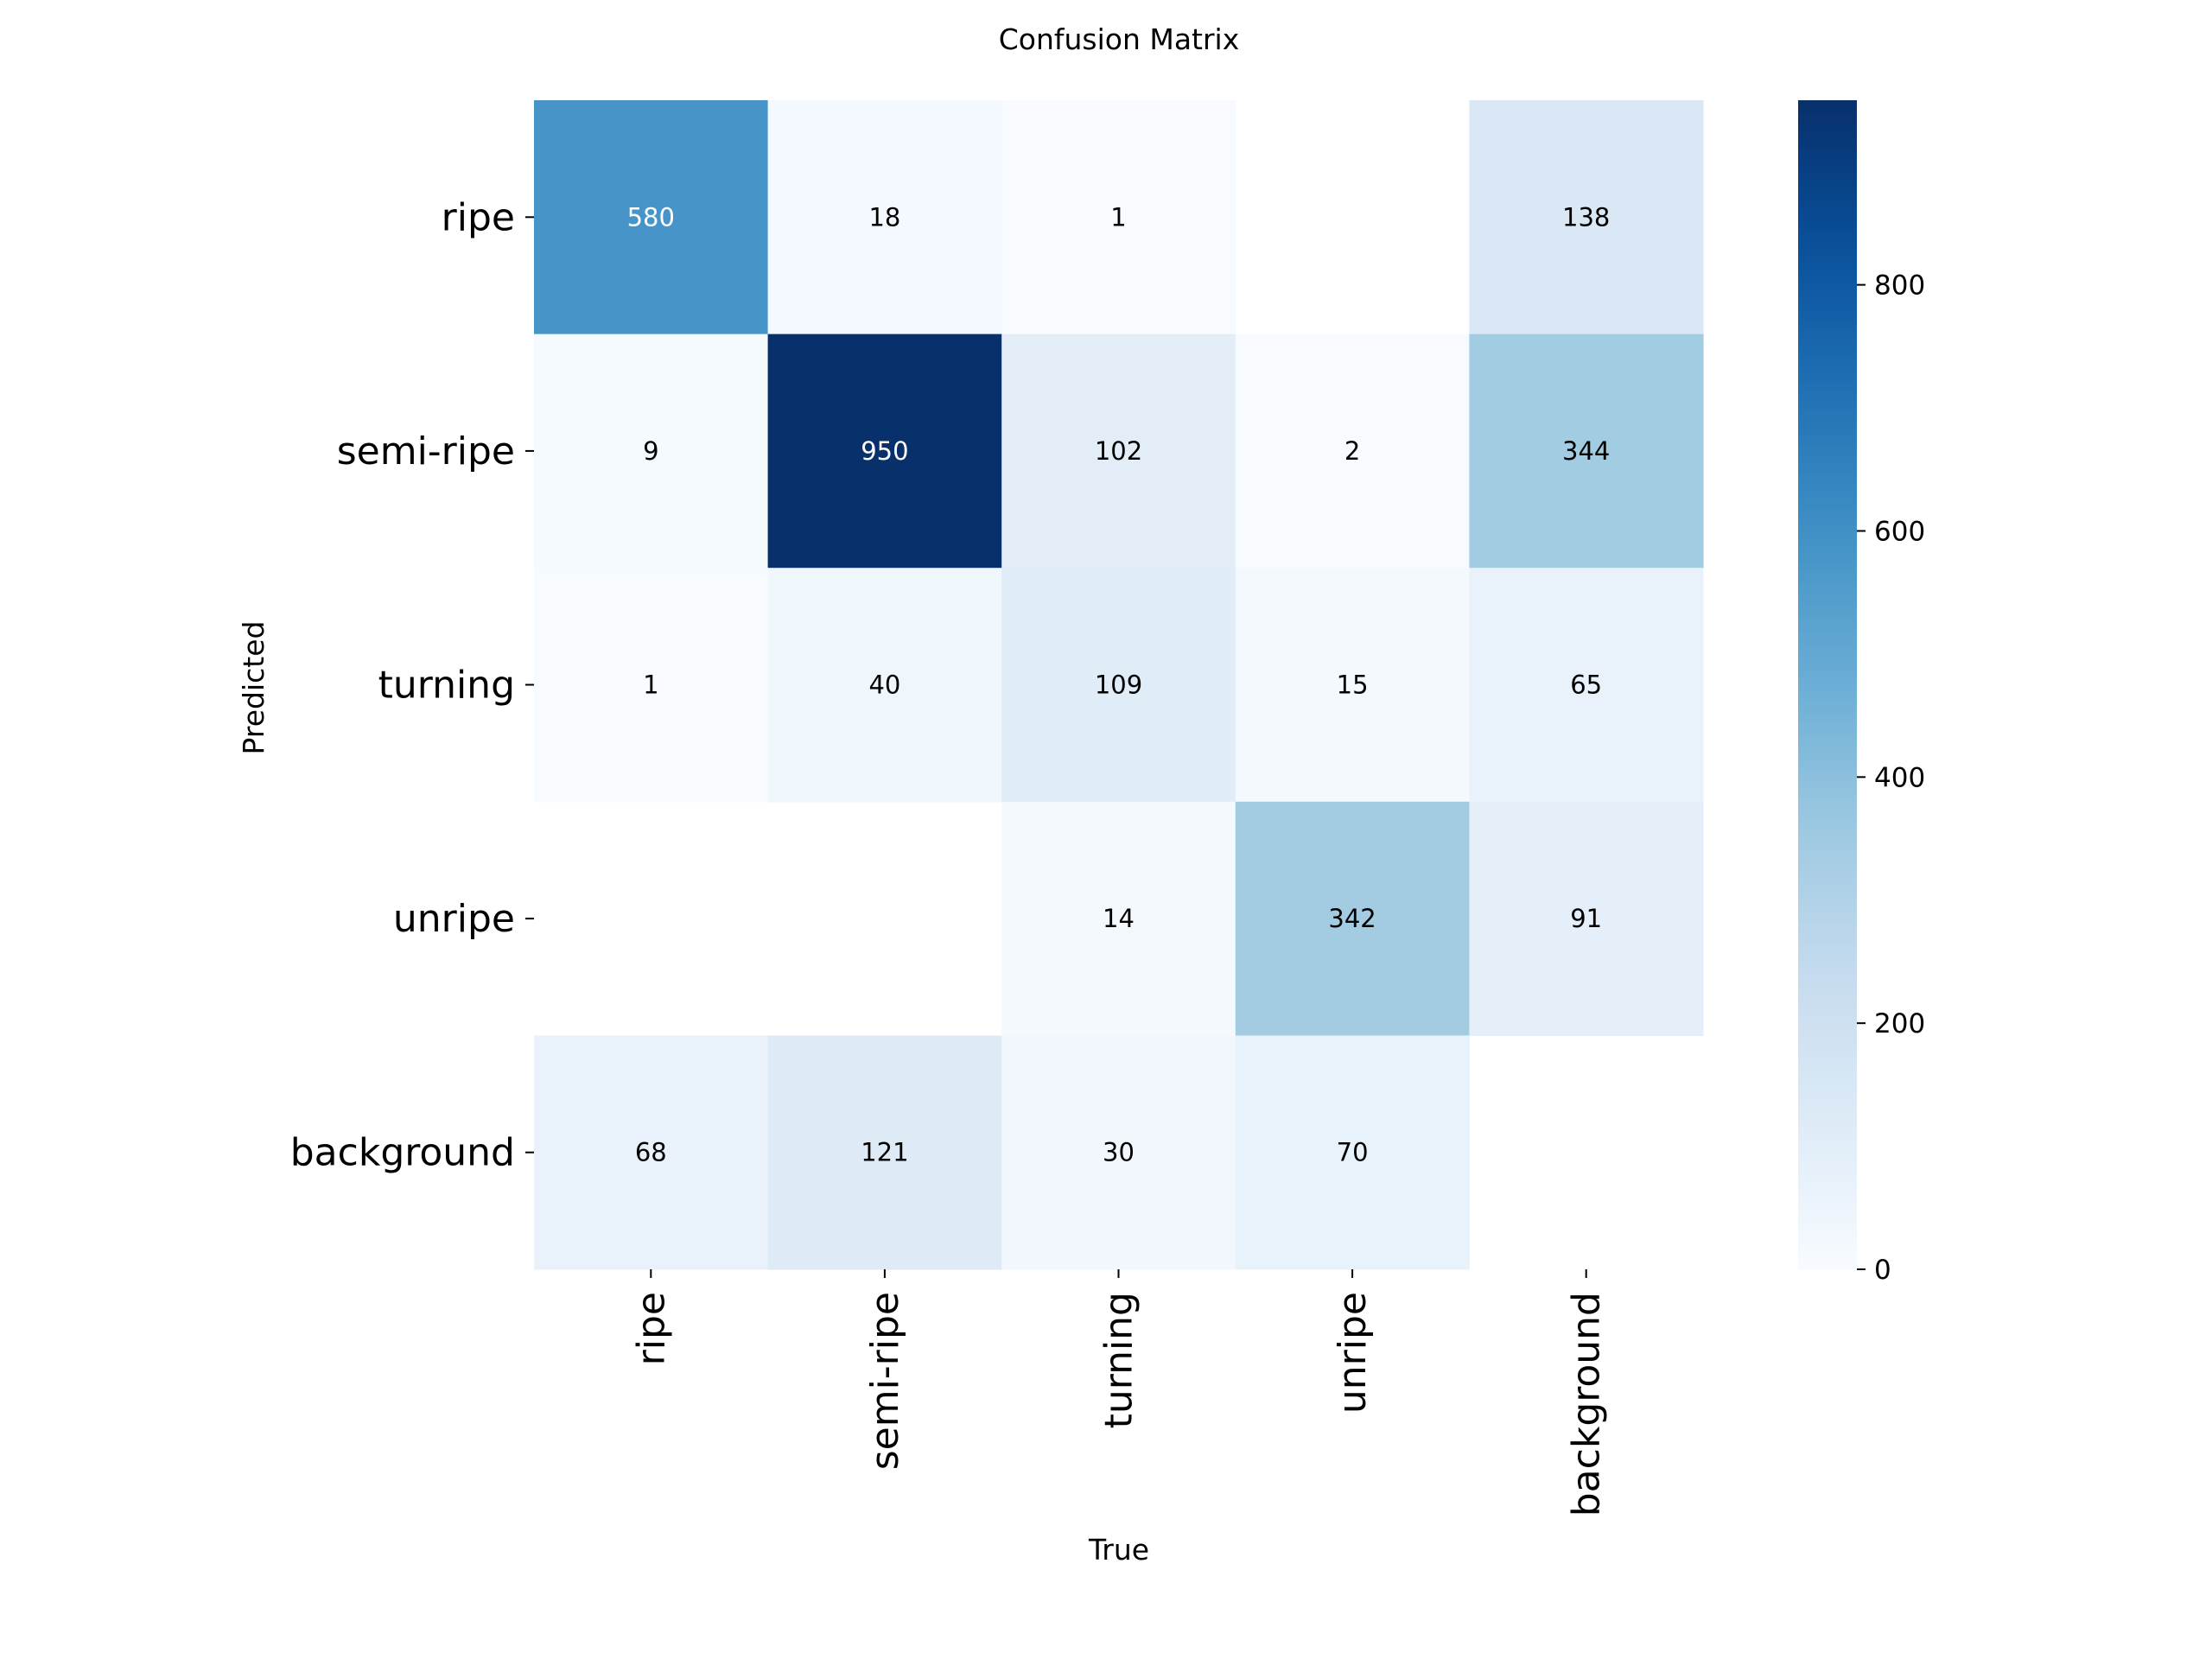  I want to click on heatmap-cell-unripe-unripe, so click(1352, 918).